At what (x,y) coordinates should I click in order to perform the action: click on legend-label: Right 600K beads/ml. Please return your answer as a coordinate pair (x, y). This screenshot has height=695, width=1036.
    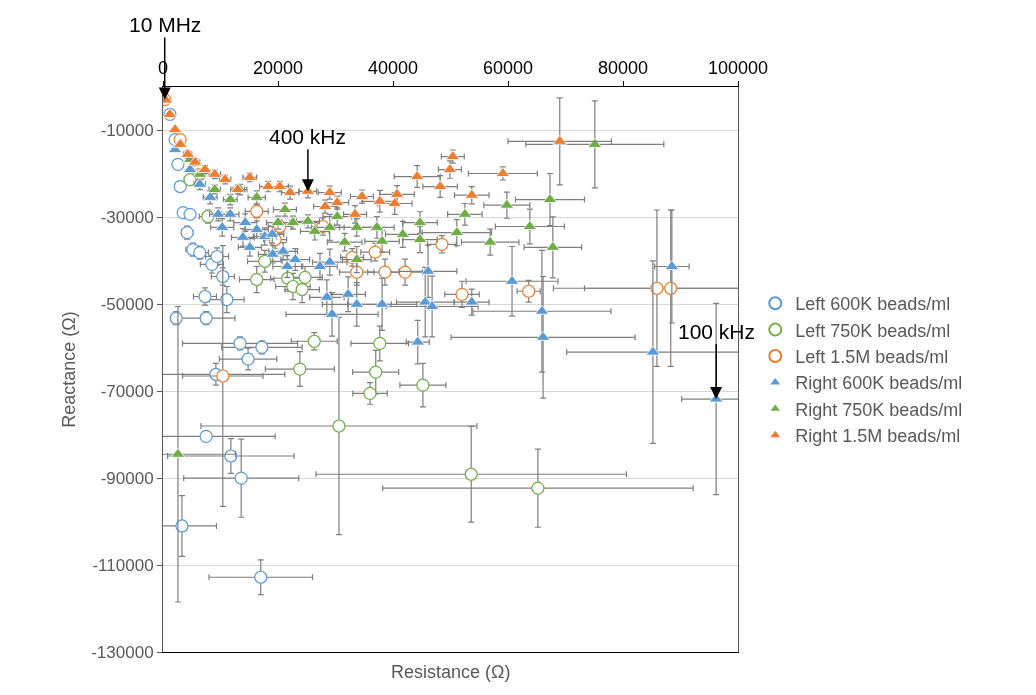
    Looking at the image, I should click on (879, 383).